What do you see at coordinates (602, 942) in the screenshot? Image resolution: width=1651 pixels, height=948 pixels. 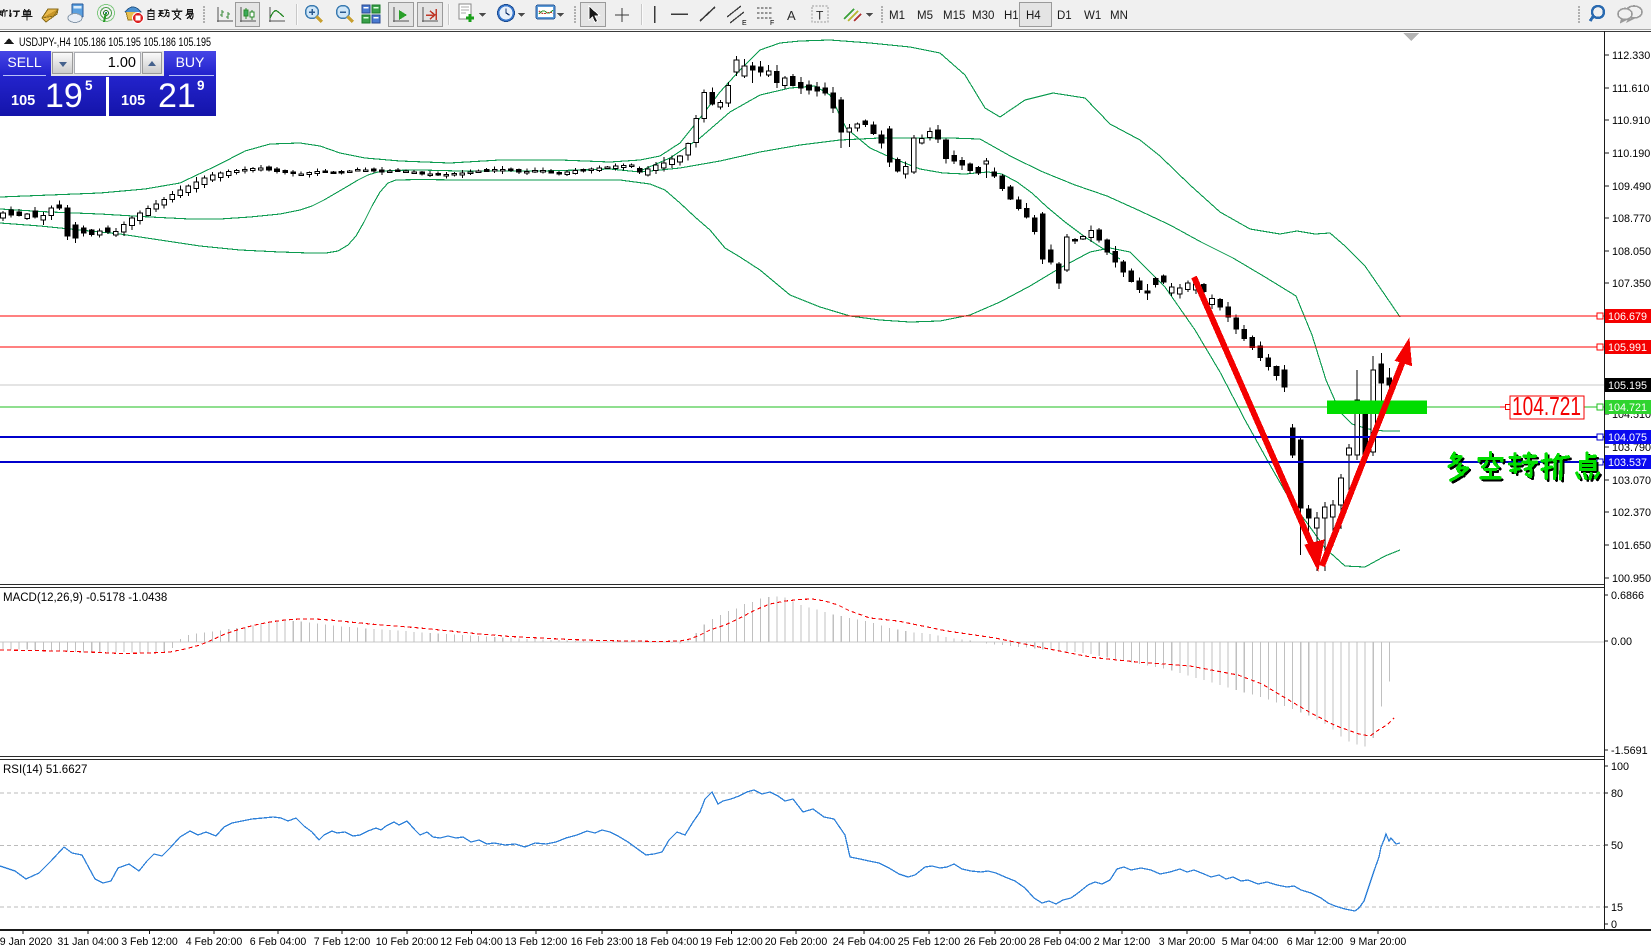 I see `svg-text: 16 Feb 23:00` at bounding box center [602, 942].